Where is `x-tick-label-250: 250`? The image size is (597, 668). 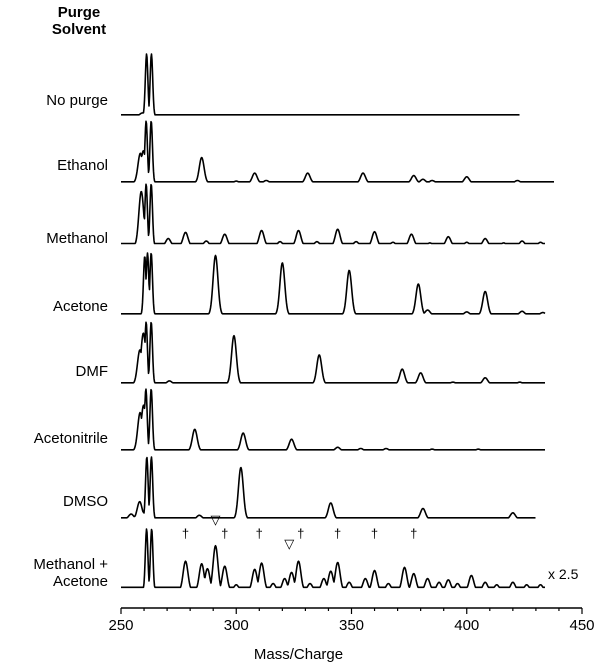 x-tick-label-250: 250 is located at coordinates (120, 625).